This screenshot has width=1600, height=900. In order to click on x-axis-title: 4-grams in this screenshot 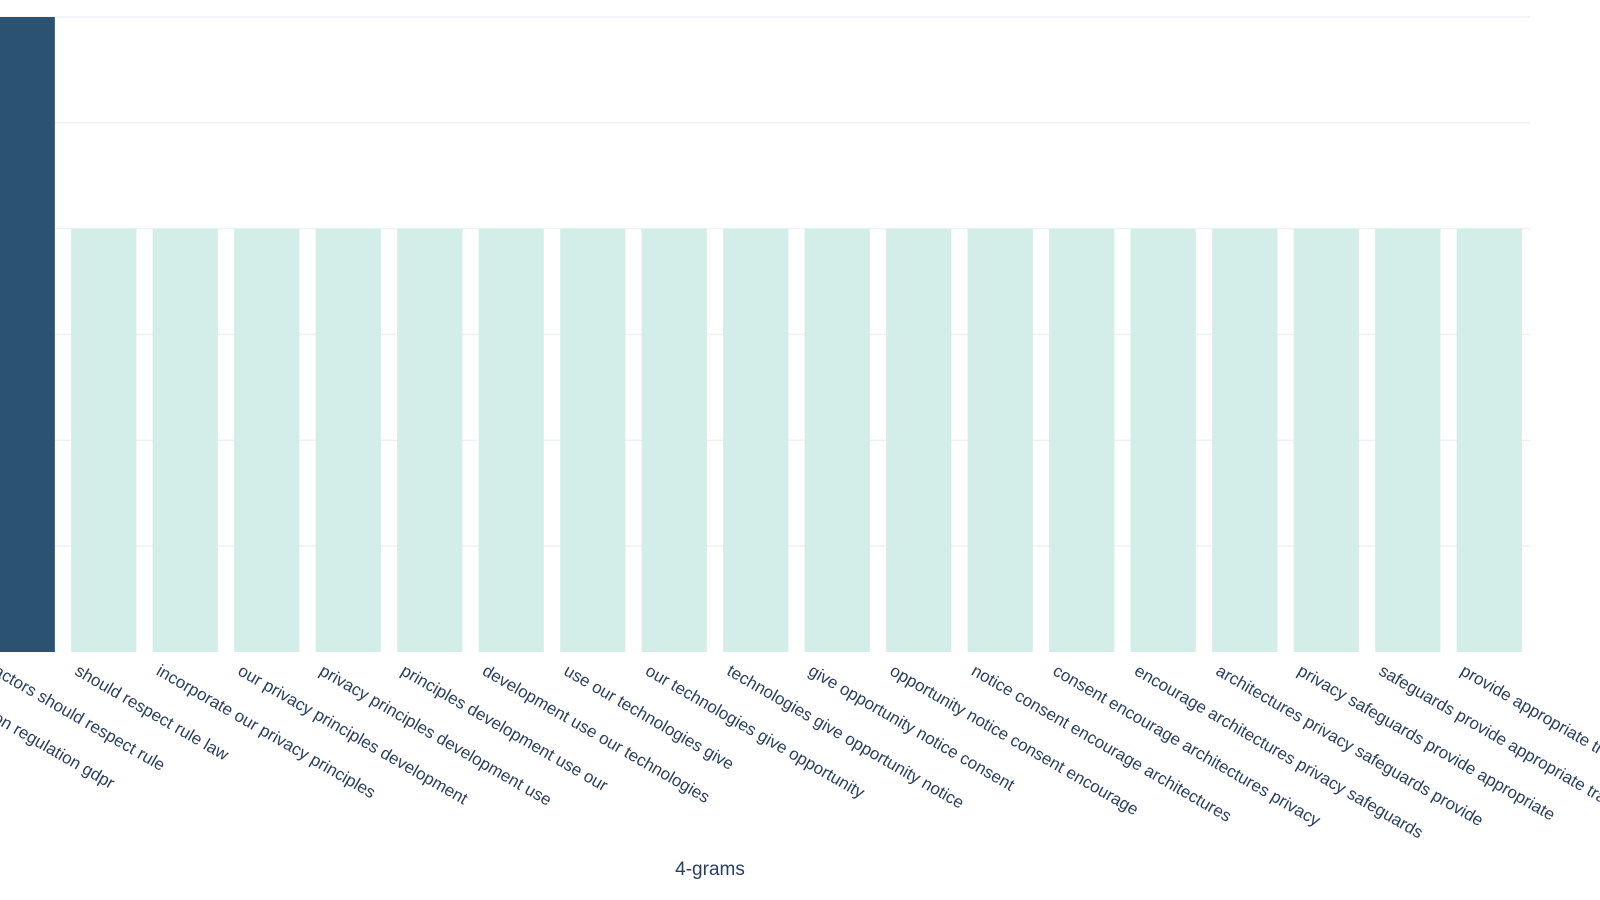, I will do `click(710, 869)`.